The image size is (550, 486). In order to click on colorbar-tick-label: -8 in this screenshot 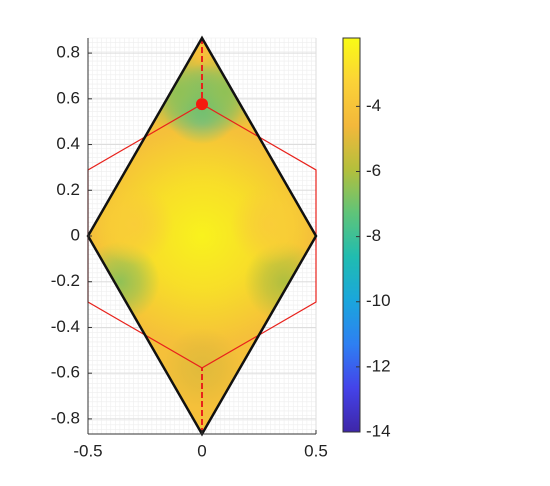, I will do `click(373, 235)`.